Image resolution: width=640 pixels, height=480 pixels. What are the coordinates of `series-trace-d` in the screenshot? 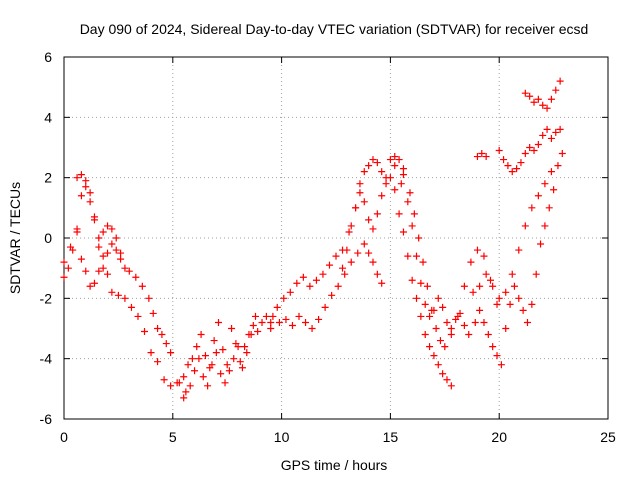 It's located at (225, 349).